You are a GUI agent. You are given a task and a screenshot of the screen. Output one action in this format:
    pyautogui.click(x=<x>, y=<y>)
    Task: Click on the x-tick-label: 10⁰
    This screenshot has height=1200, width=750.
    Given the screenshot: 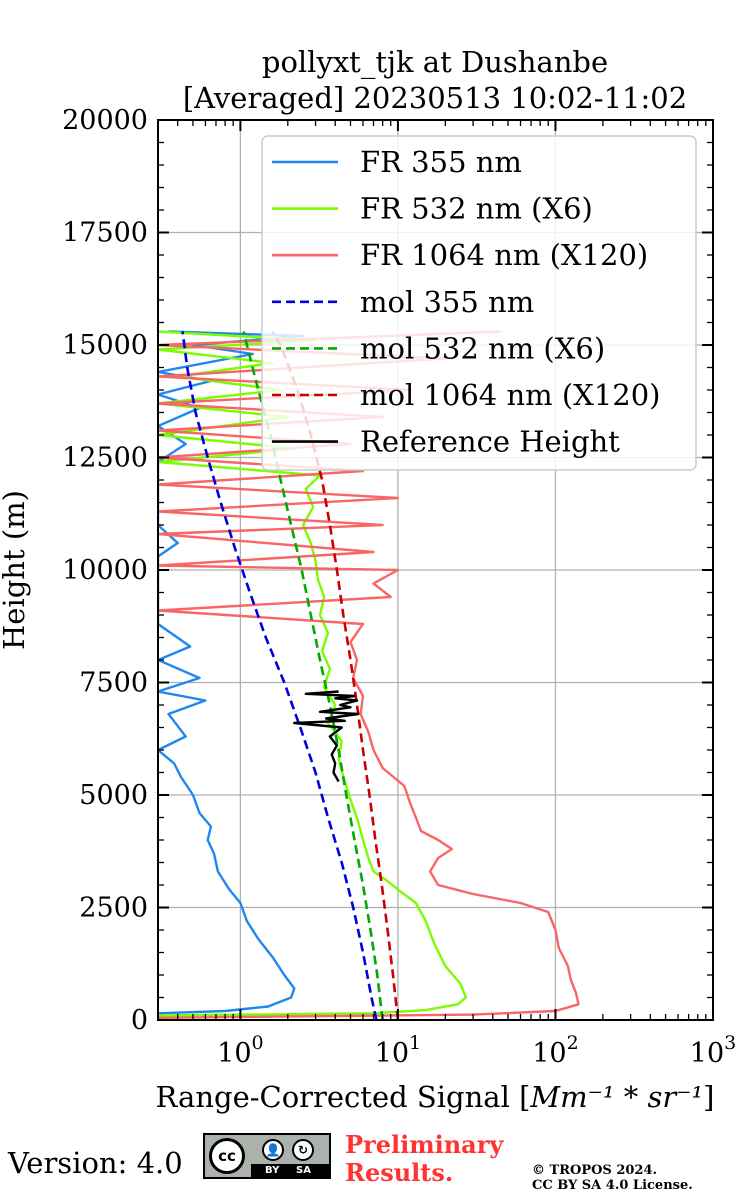 What is the action you would take?
    pyautogui.click(x=240, y=1050)
    